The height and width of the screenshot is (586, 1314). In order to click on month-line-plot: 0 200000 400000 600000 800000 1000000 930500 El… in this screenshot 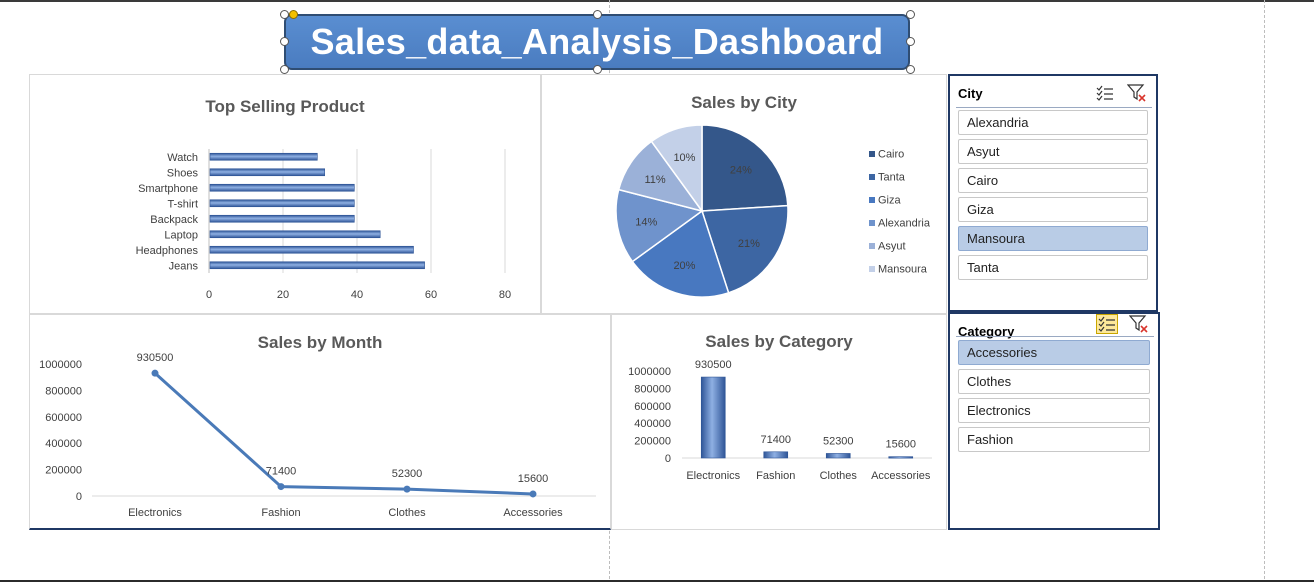, I will do `click(317, 435)`.